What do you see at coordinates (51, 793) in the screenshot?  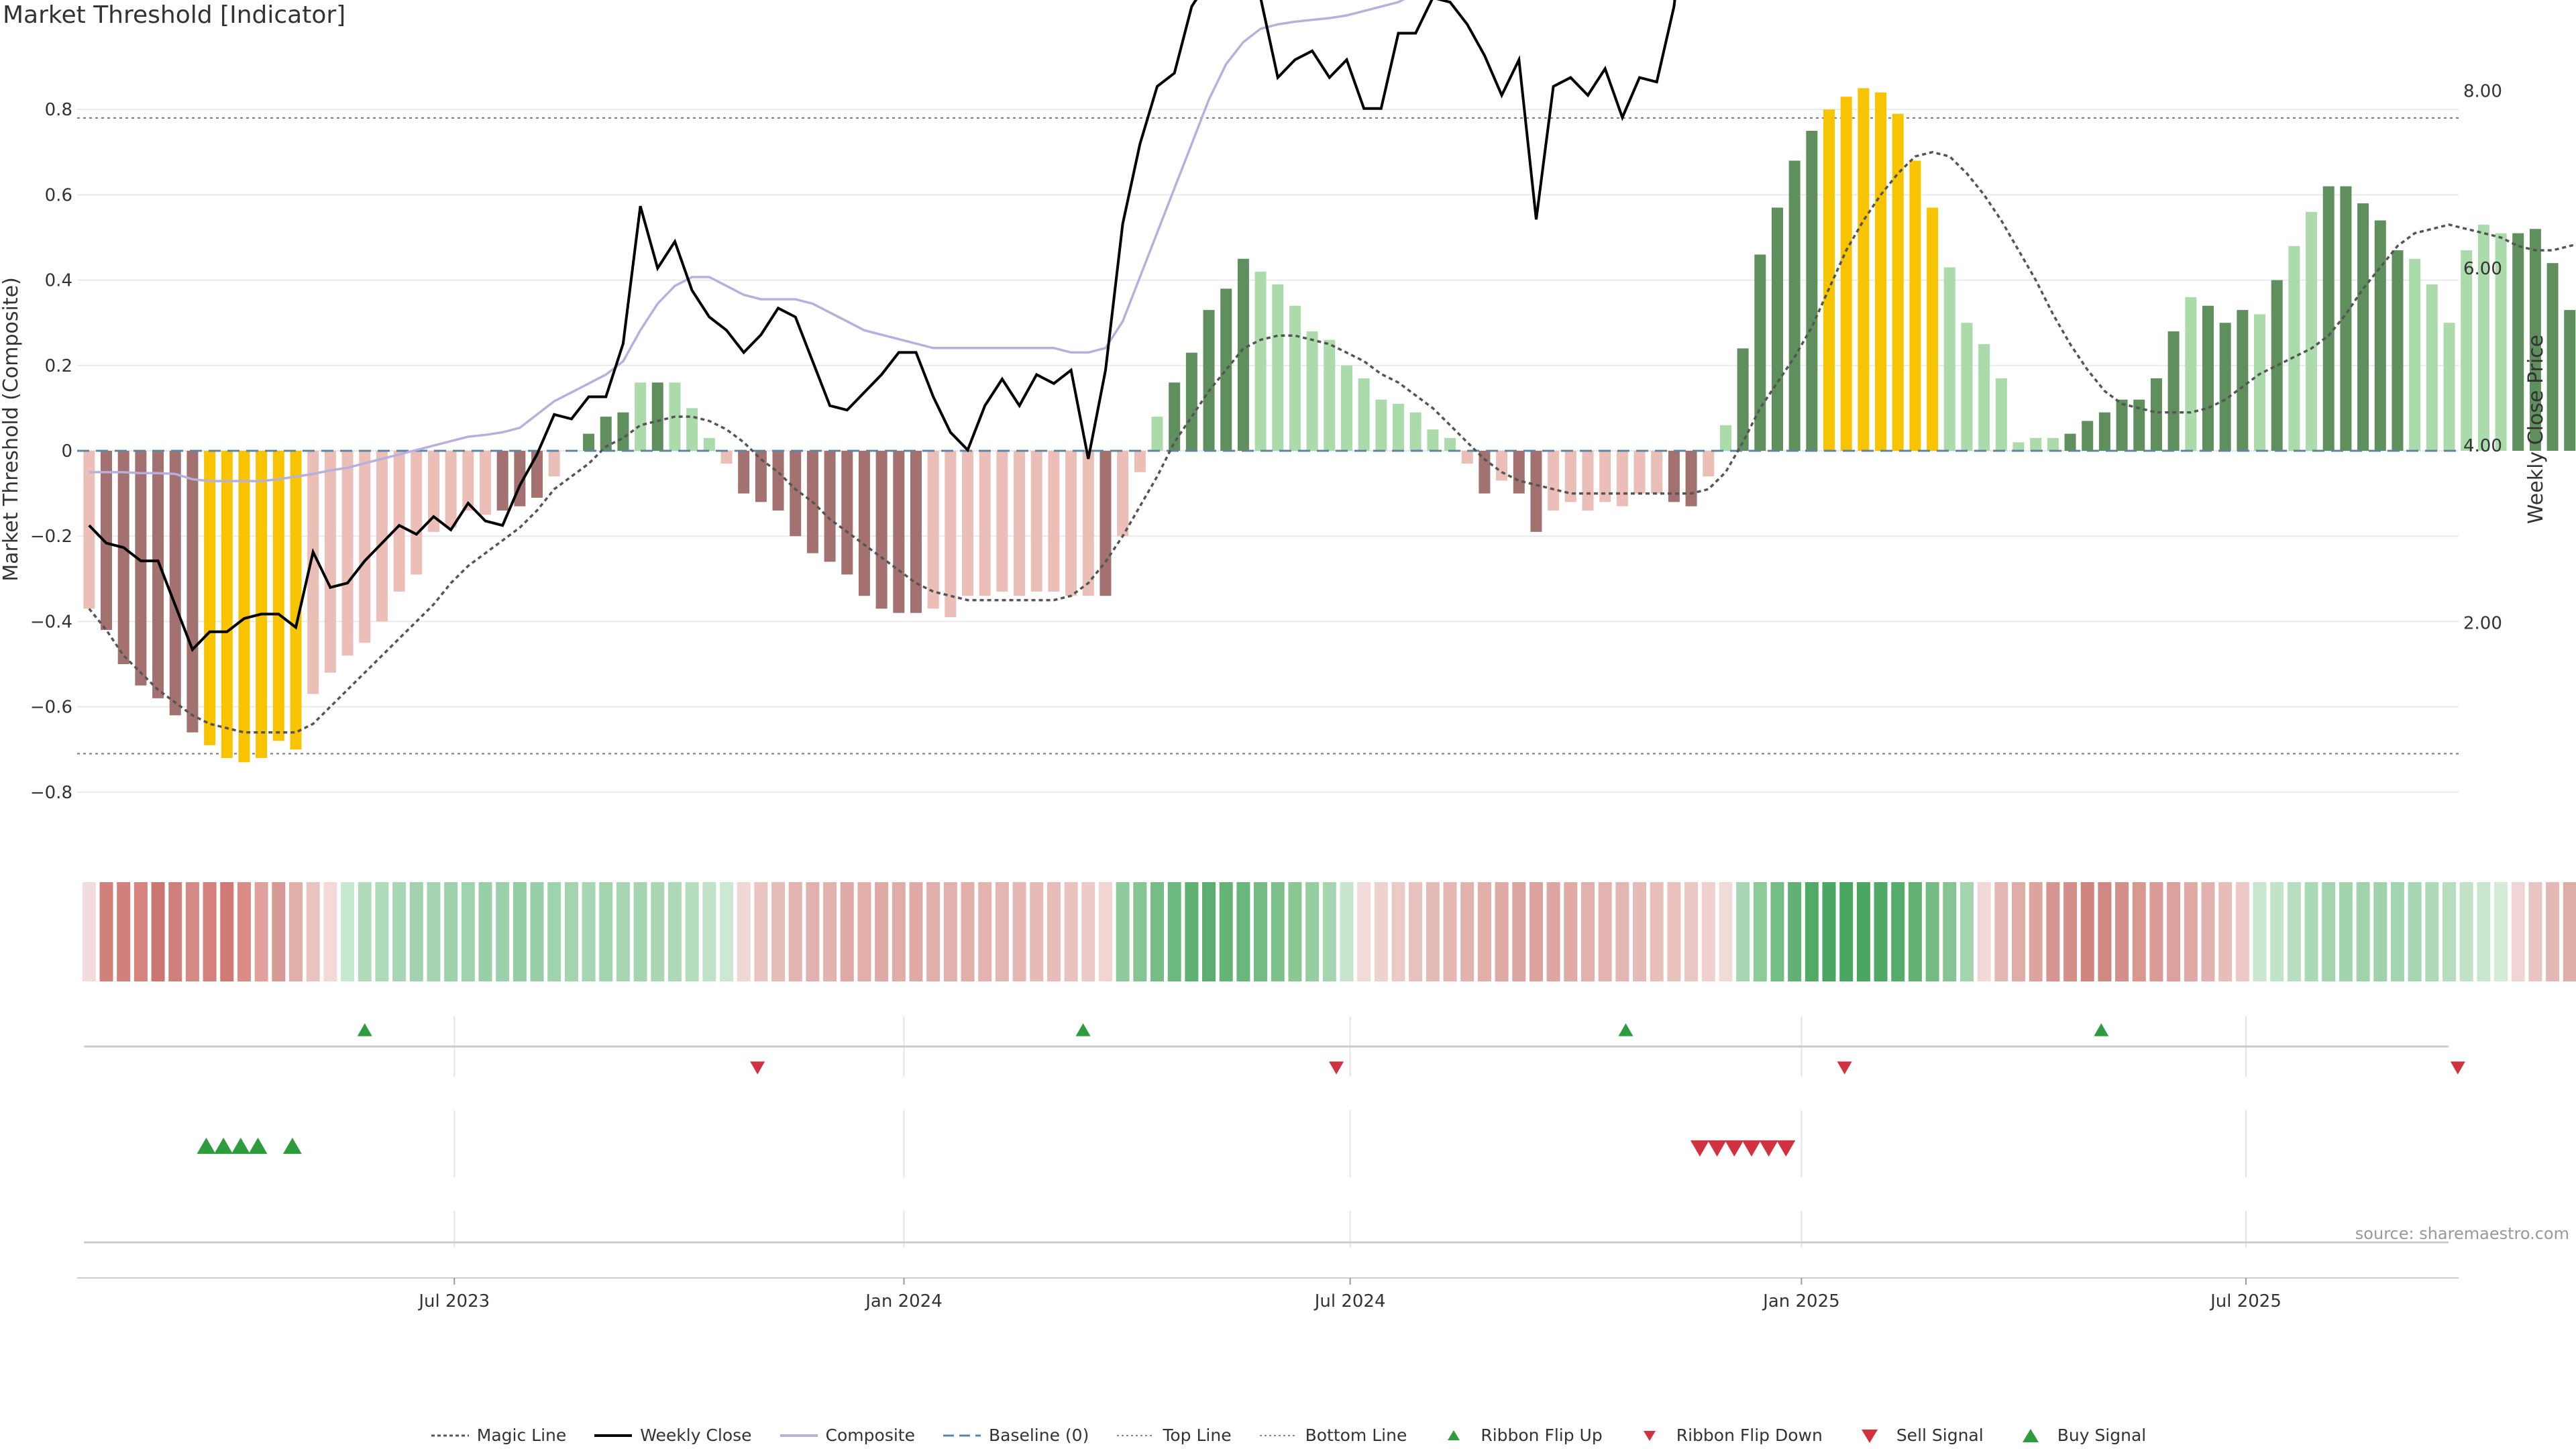 I see `y-tick-label: −0.8` at bounding box center [51, 793].